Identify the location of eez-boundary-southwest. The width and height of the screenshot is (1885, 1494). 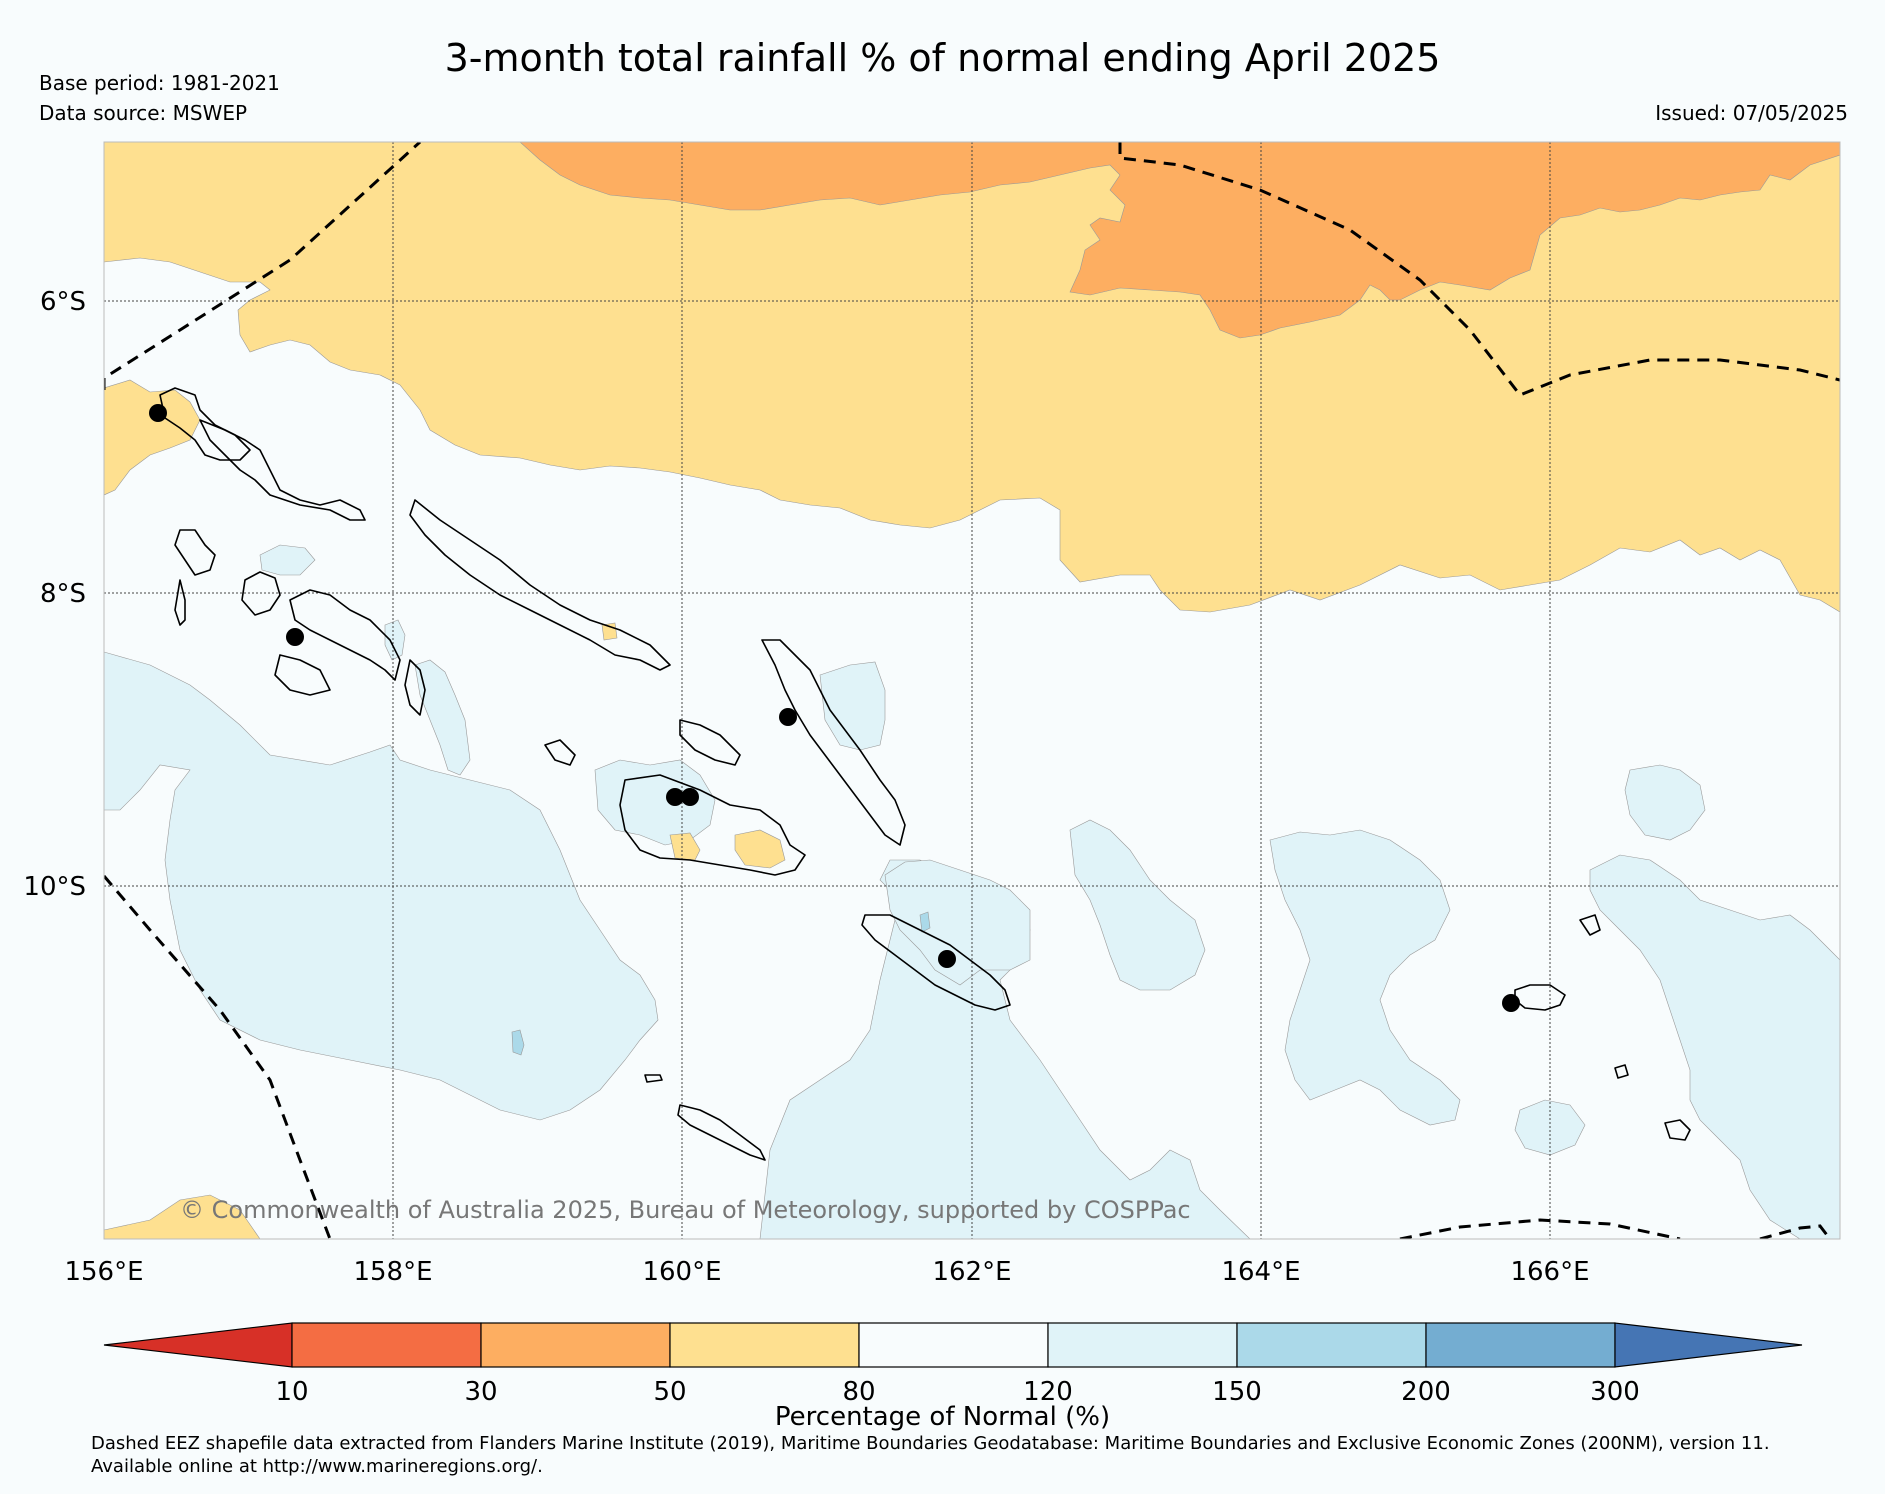
(218, 1057).